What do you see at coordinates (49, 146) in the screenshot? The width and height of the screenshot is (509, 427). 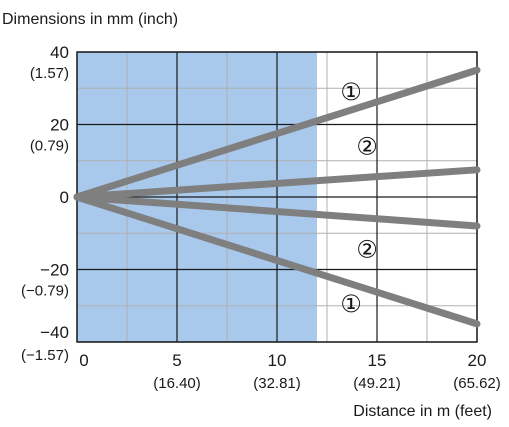 I see `y-tick-sublabel: (0.79)` at bounding box center [49, 146].